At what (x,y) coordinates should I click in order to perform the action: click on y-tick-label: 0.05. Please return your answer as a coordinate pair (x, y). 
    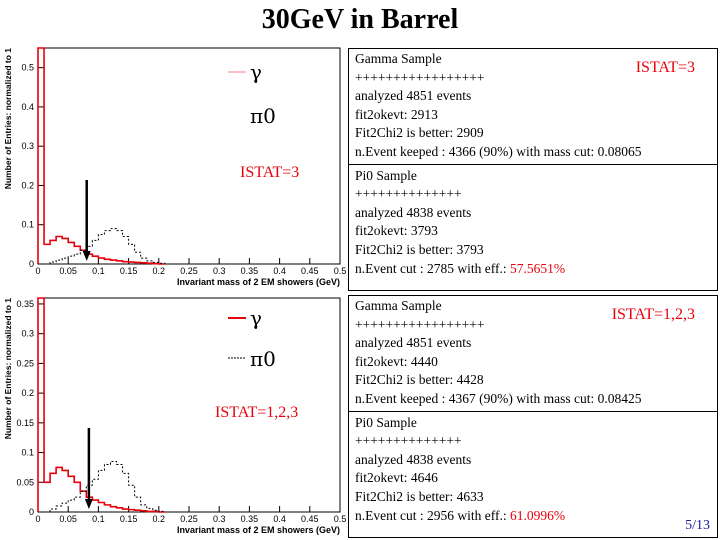
    Looking at the image, I should click on (25, 482).